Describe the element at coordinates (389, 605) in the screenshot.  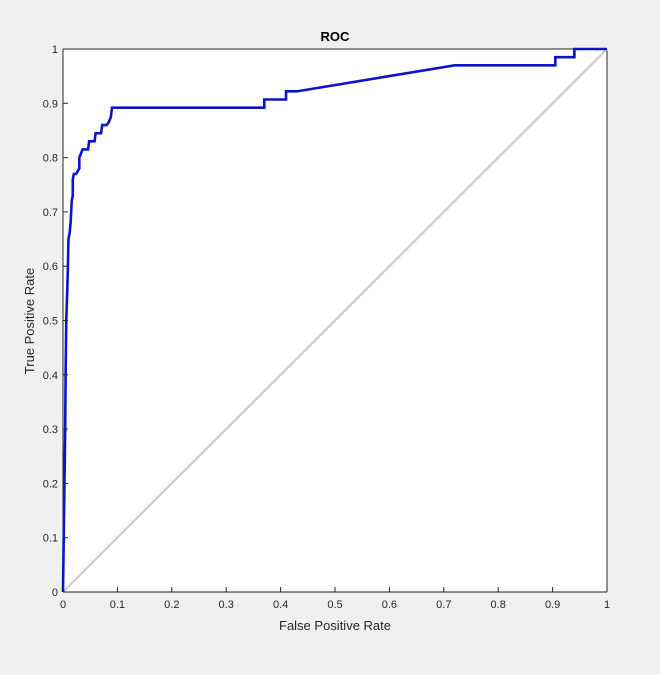
I see `x-tick-label: 0.6` at that location.